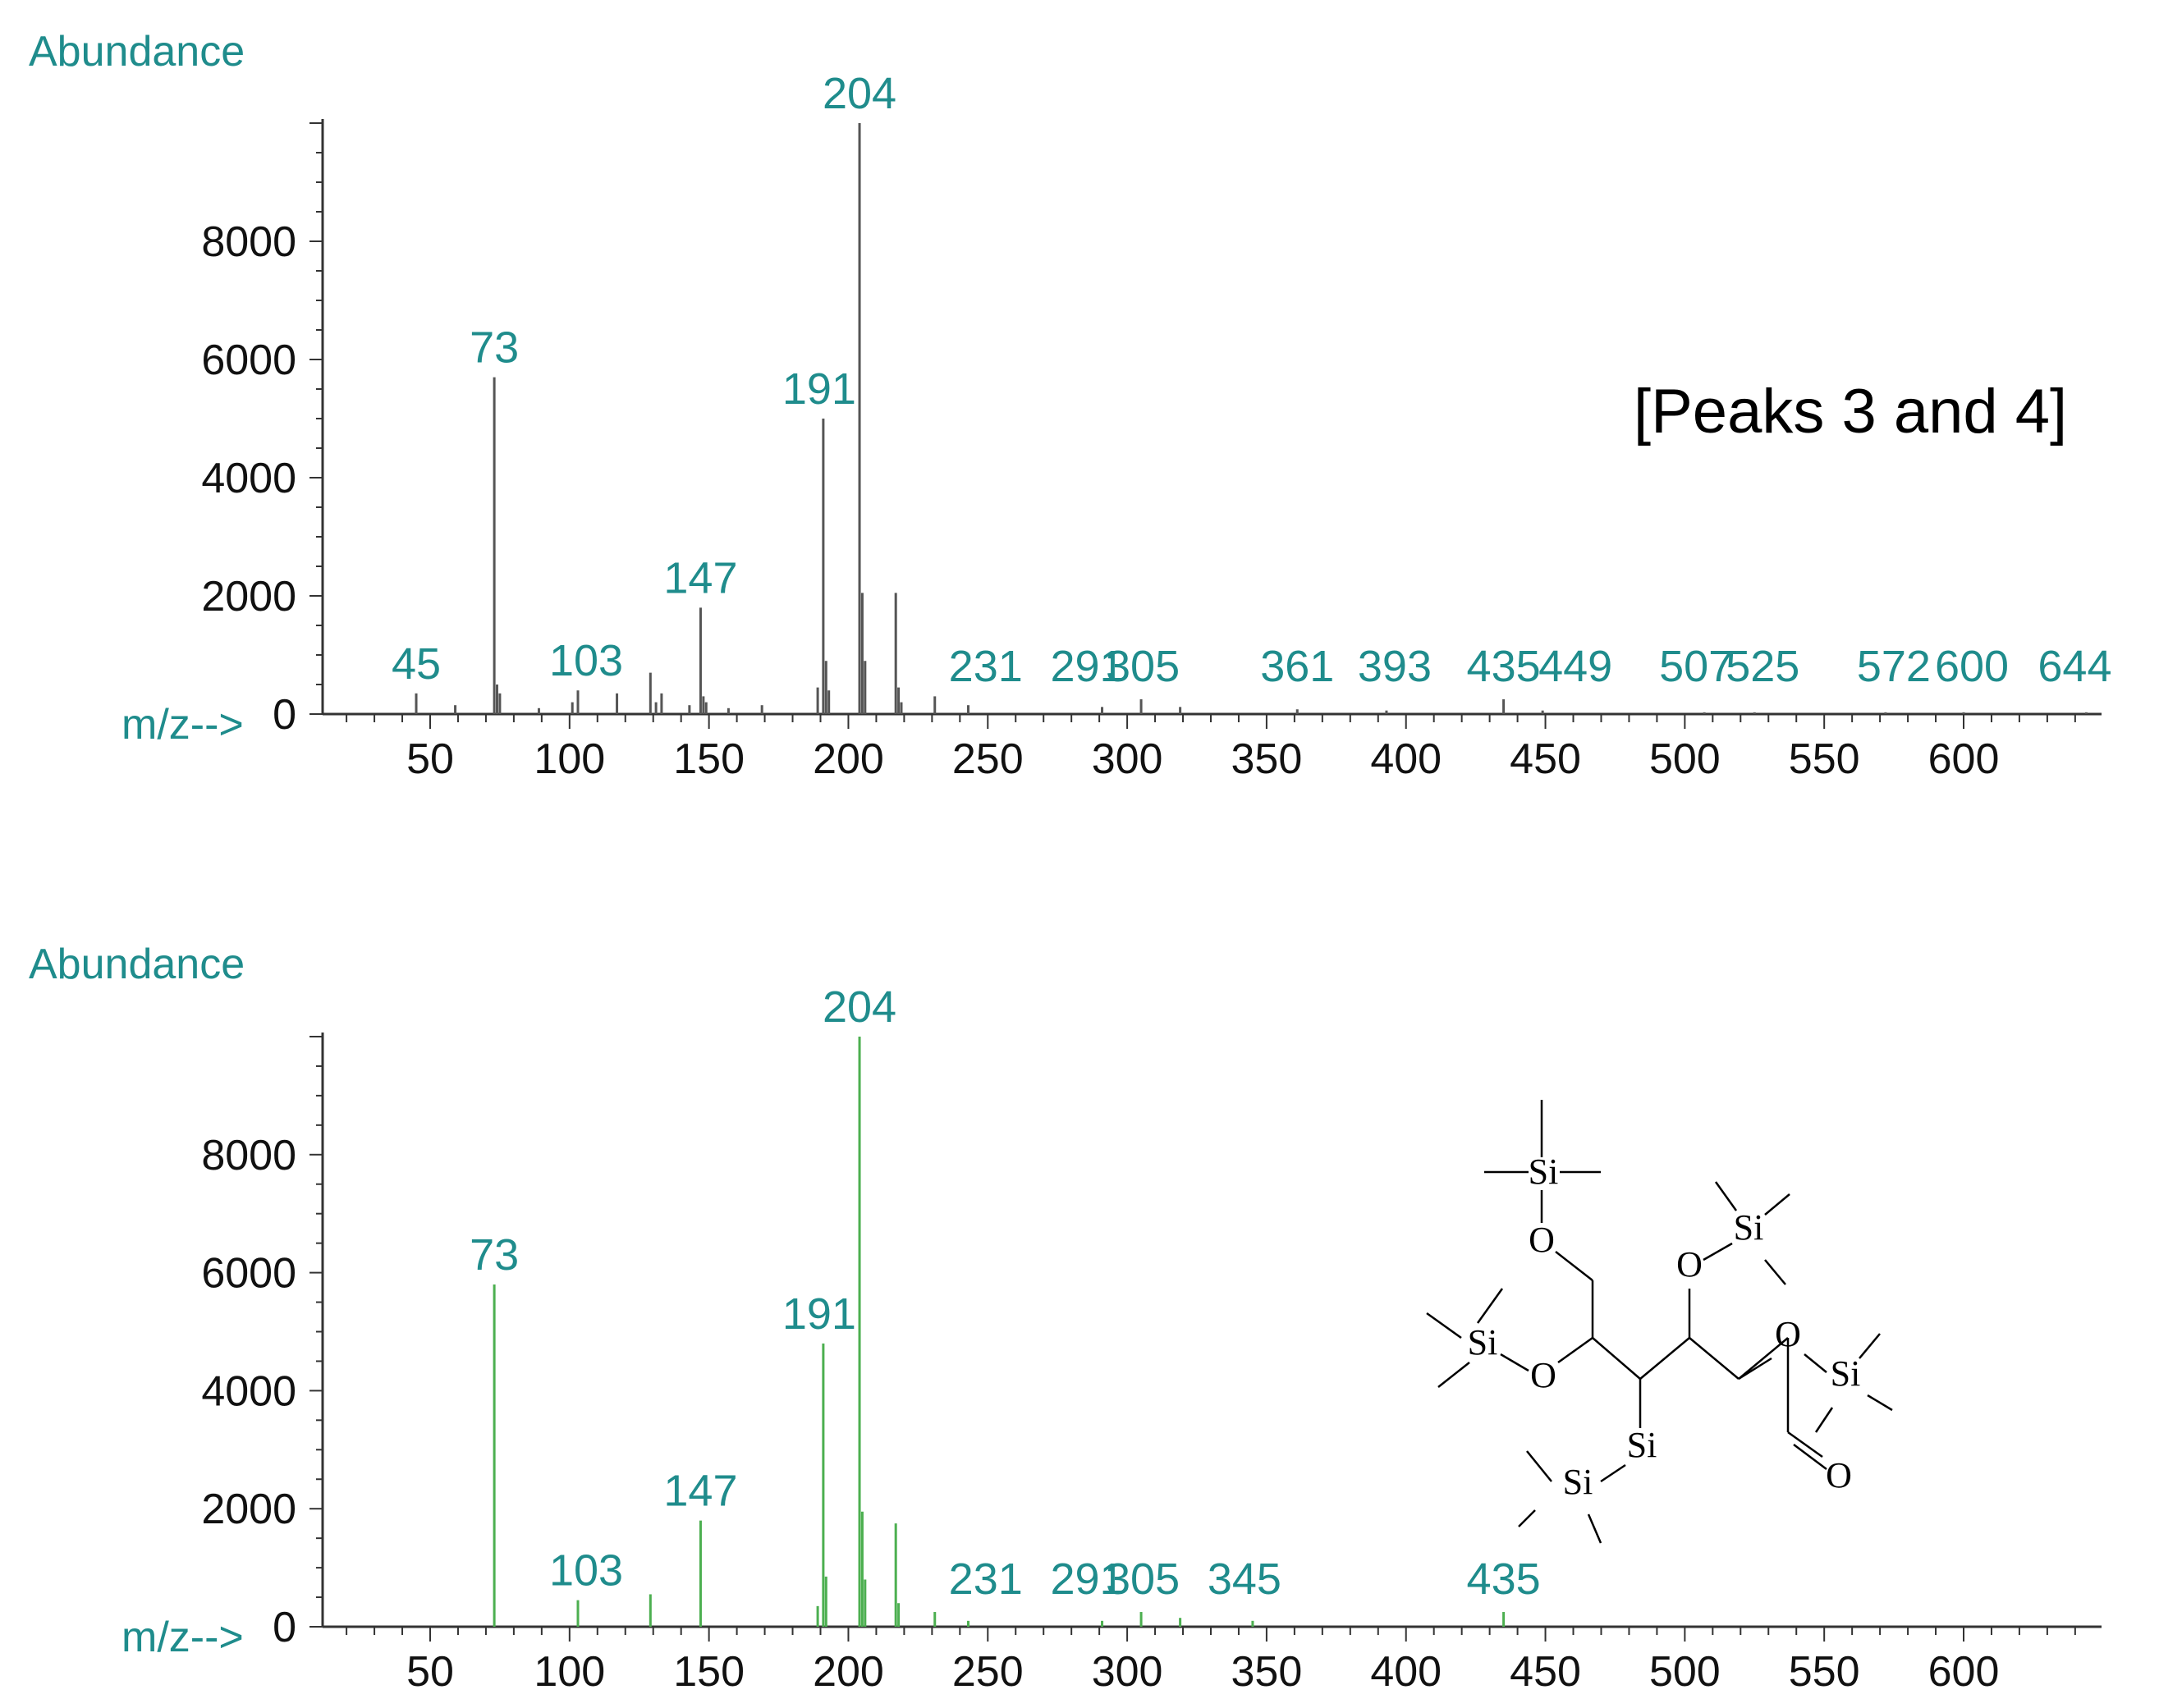  Describe the element at coordinates (1659, 1322) in the screenshot. I see `chemical-structure` at that location.